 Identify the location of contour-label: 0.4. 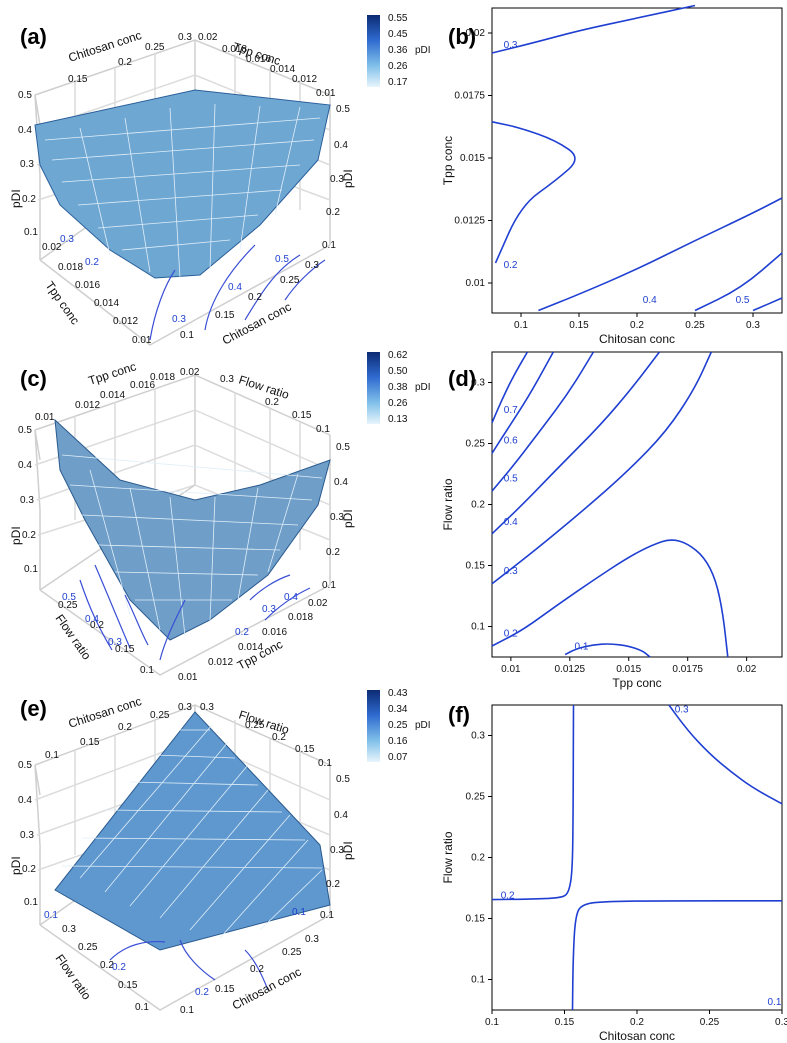
(650, 300).